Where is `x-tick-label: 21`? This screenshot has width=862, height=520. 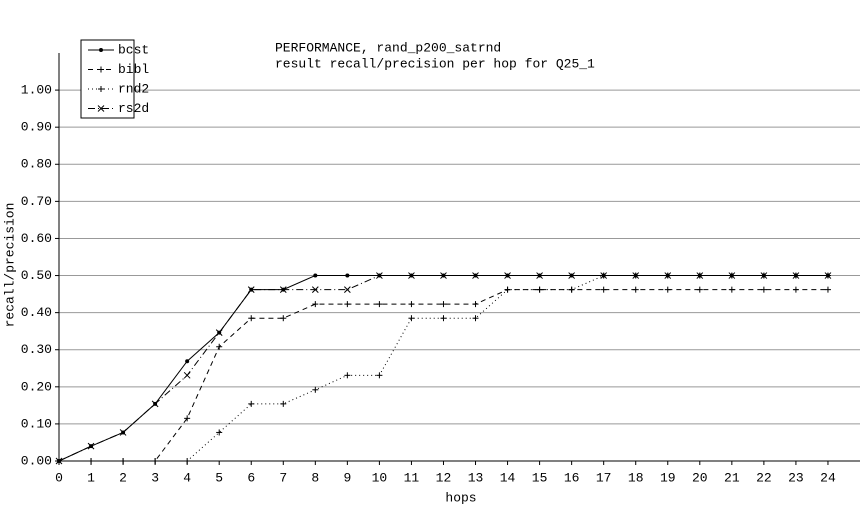 x-tick-label: 21 is located at coordinates (732, 477).